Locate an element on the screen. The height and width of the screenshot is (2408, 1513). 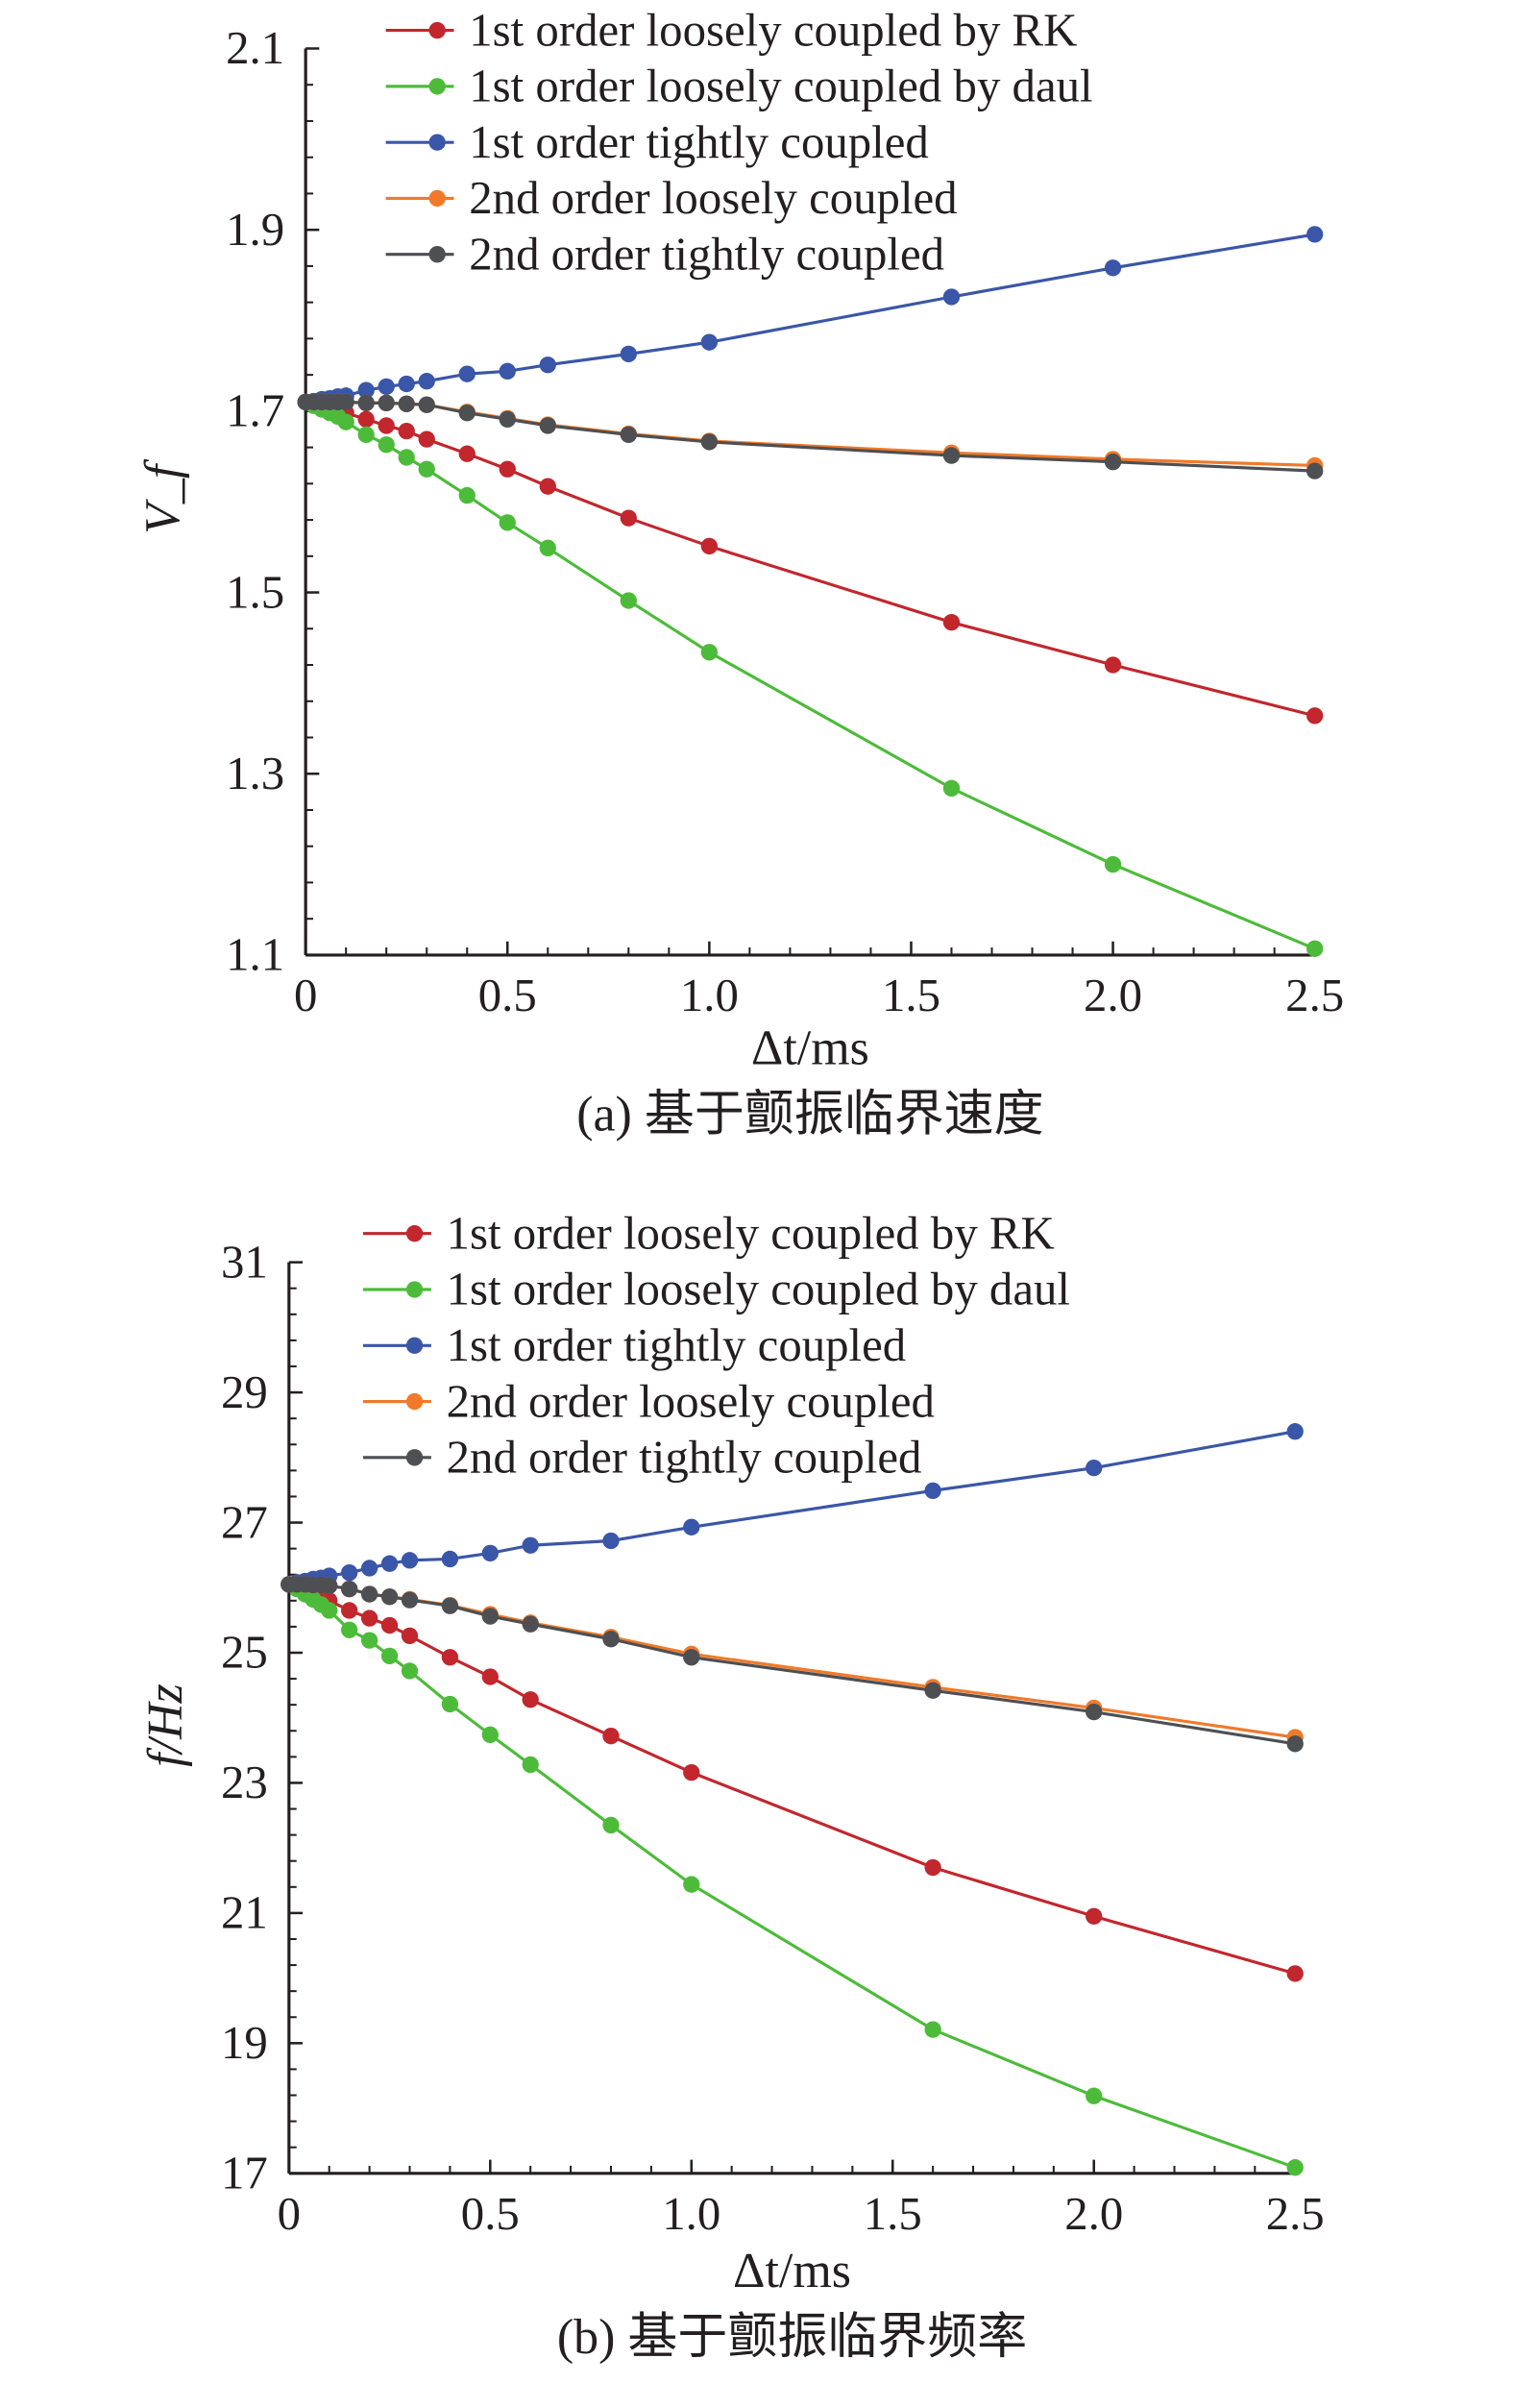
y-axis-label: V_f is located at coordinates (162, 496).